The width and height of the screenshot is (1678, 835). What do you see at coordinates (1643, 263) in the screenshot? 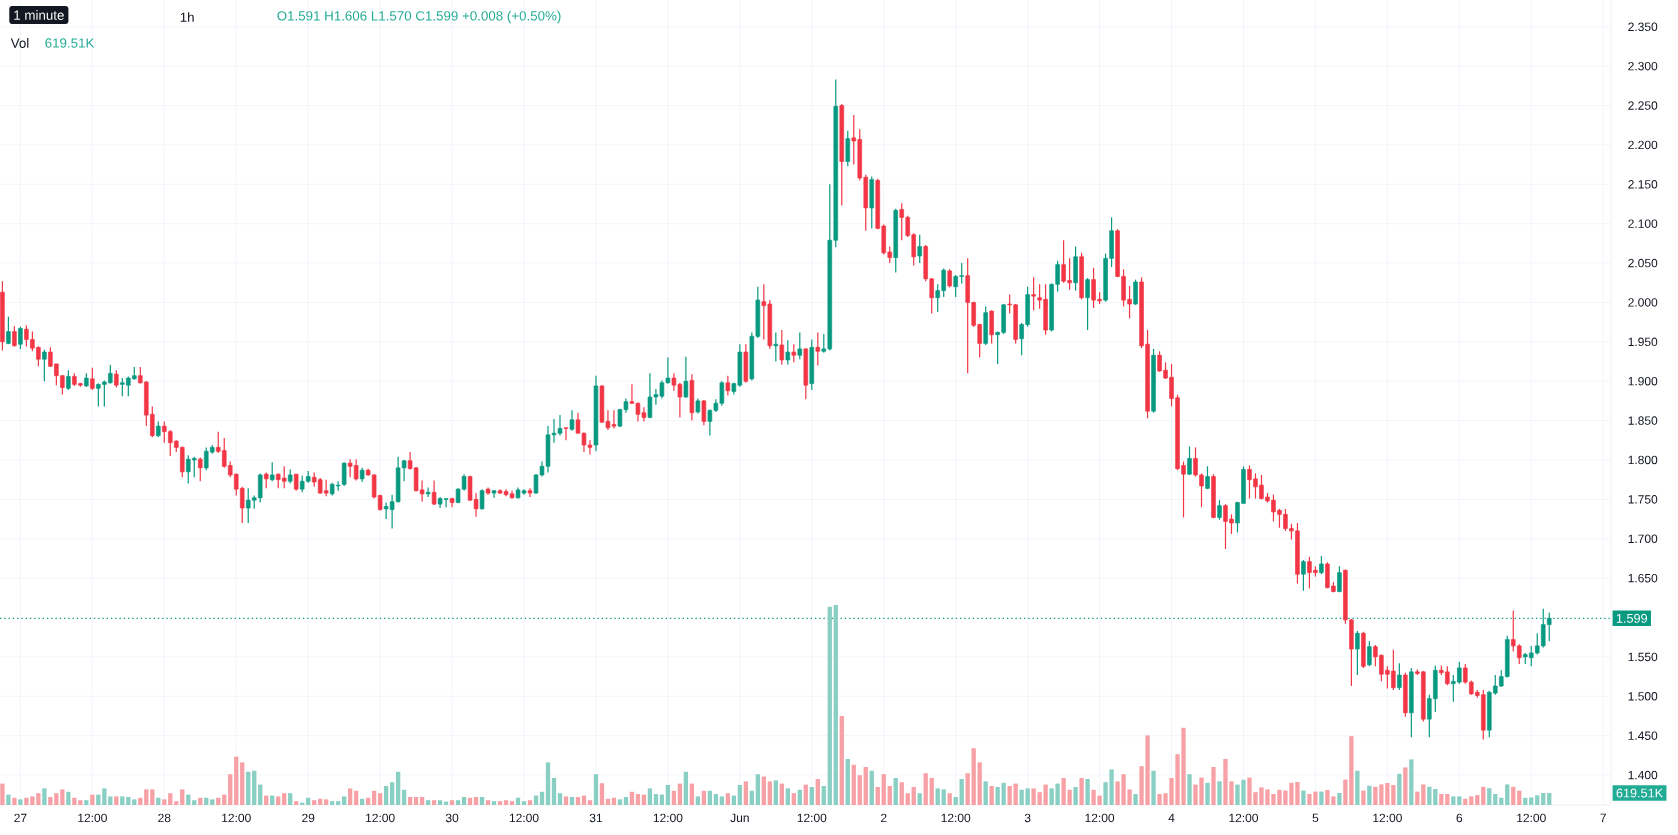
I see `y-tick-label: 2.050` at bounding box center [1643, 263].